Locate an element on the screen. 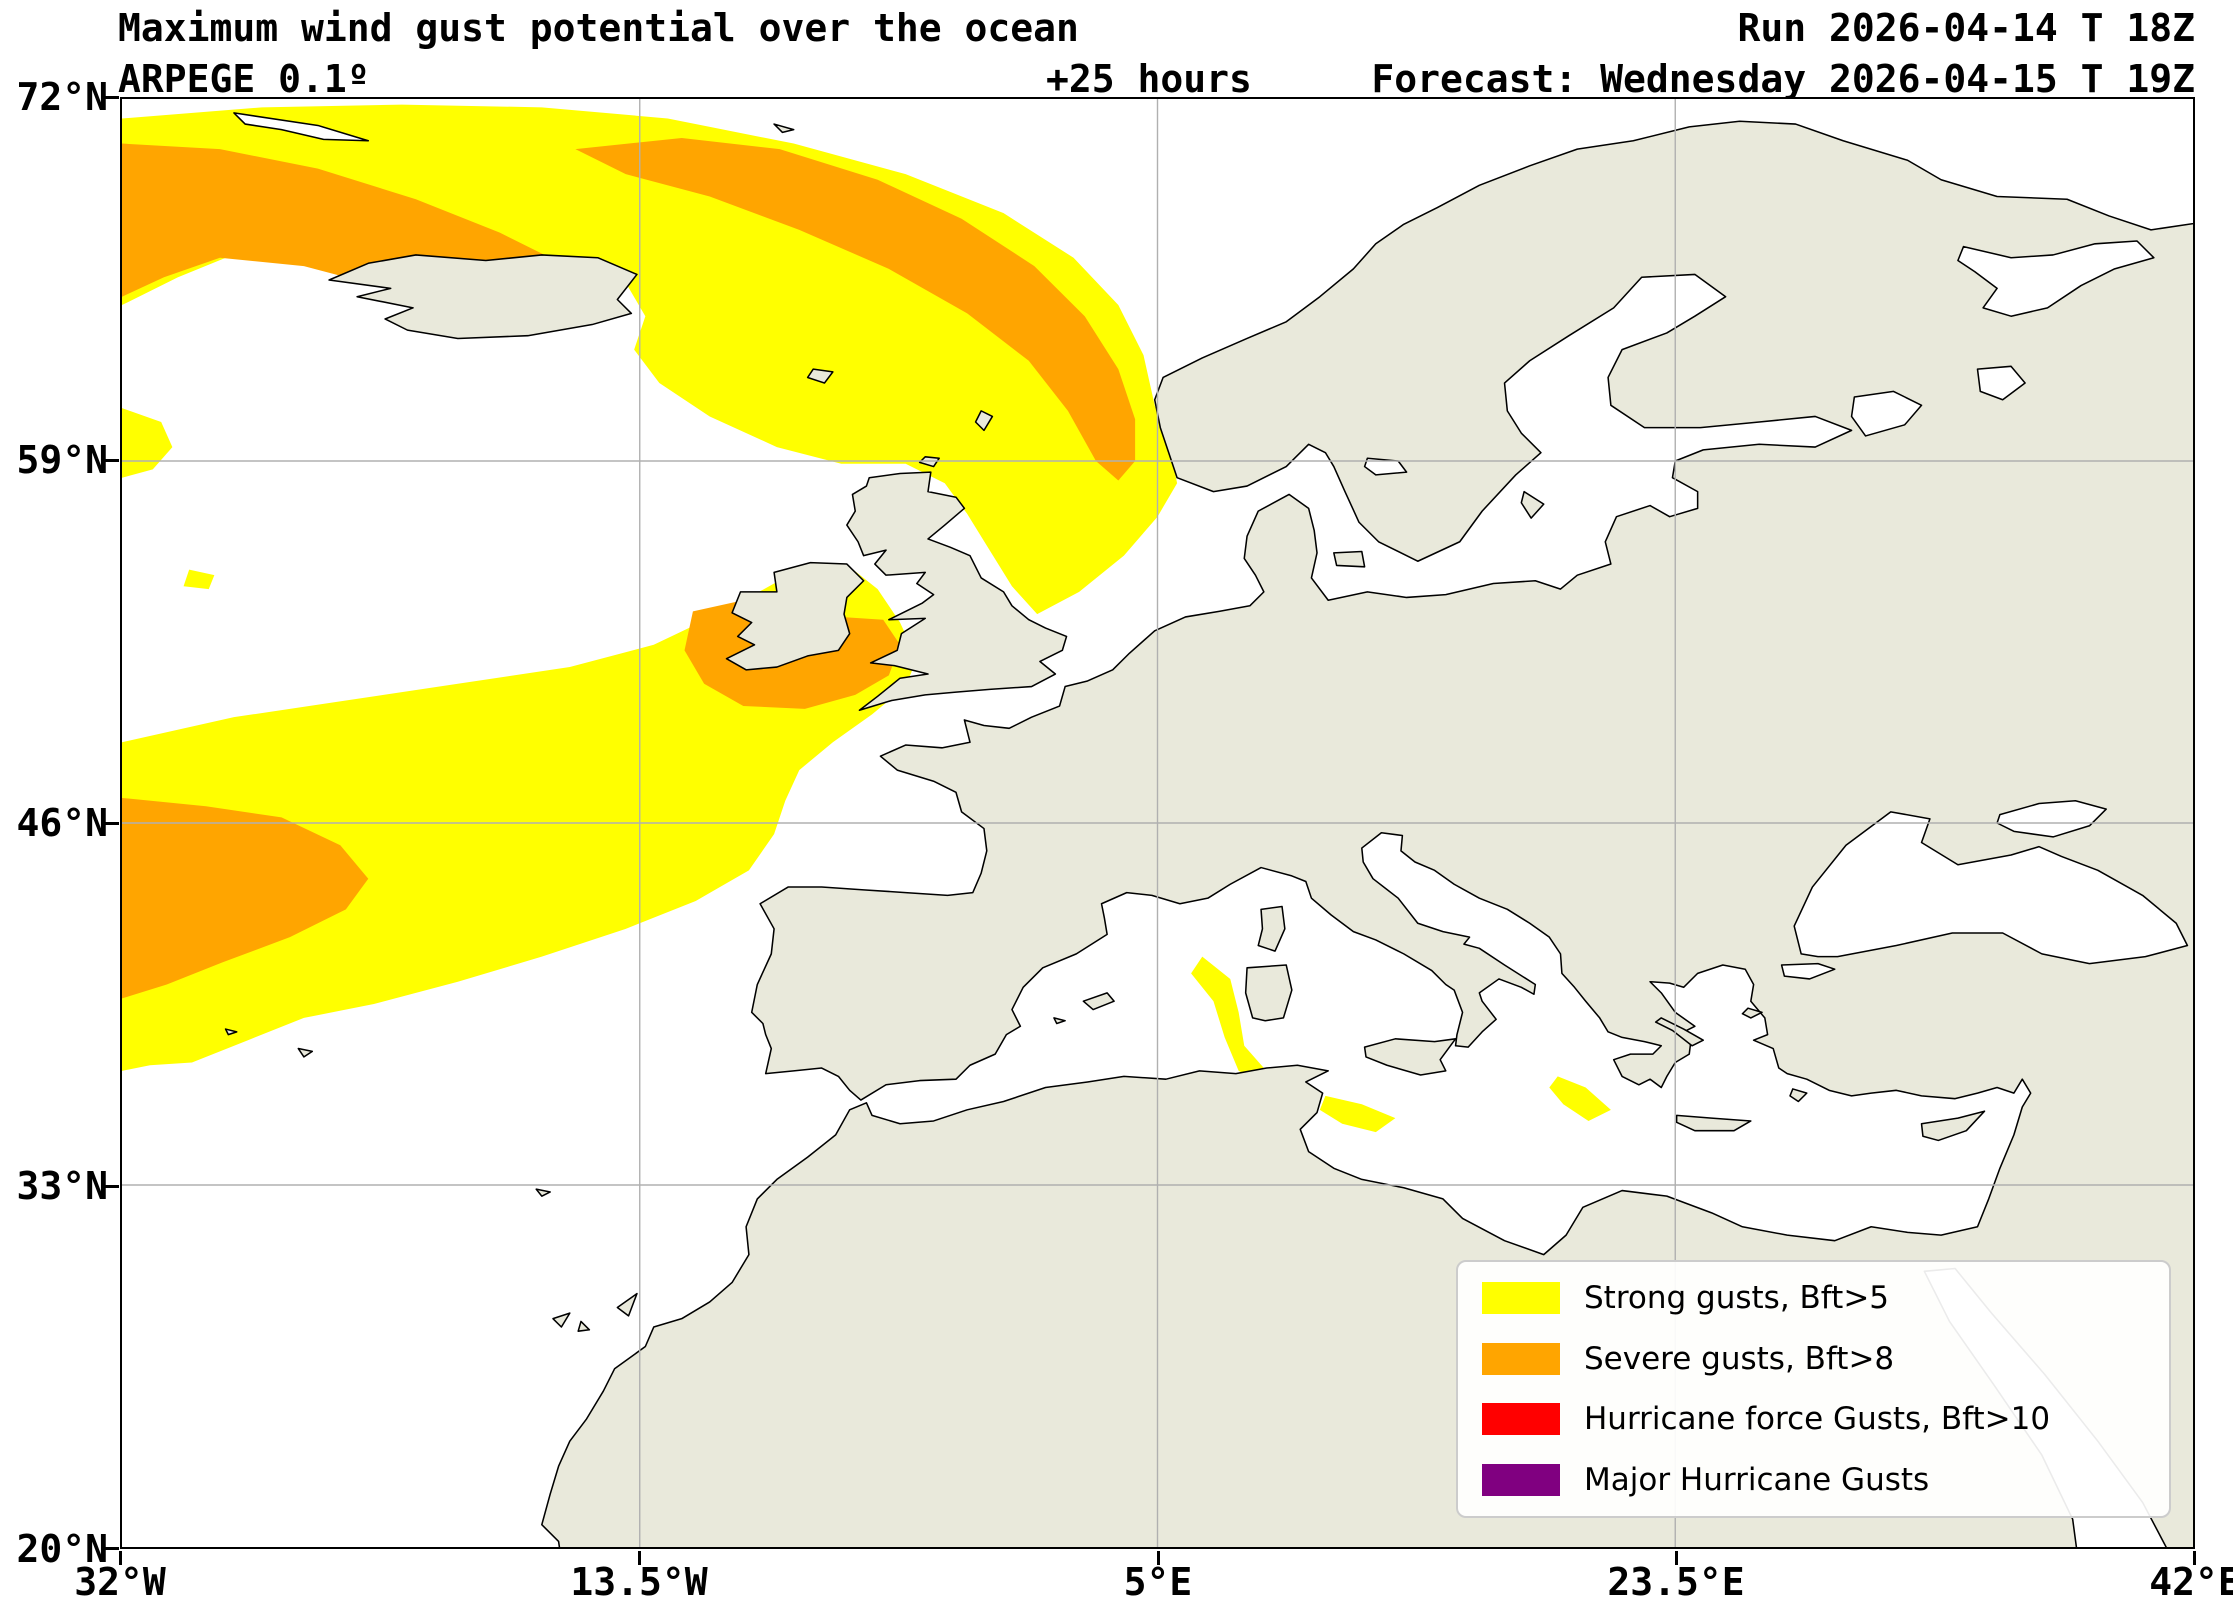 The height and width of the screenshot is (1604, 2233). model-label: ARPEGE 0.1º is located at coordinates (244, 79).